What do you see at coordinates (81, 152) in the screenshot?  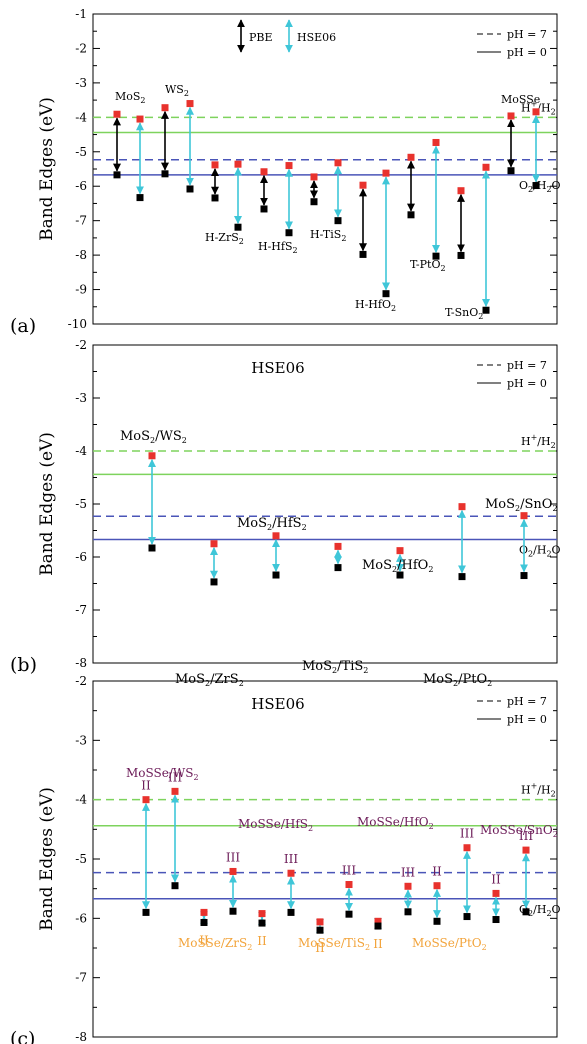 I see `y-tick-label: -5` at bounding box center [81, 152].